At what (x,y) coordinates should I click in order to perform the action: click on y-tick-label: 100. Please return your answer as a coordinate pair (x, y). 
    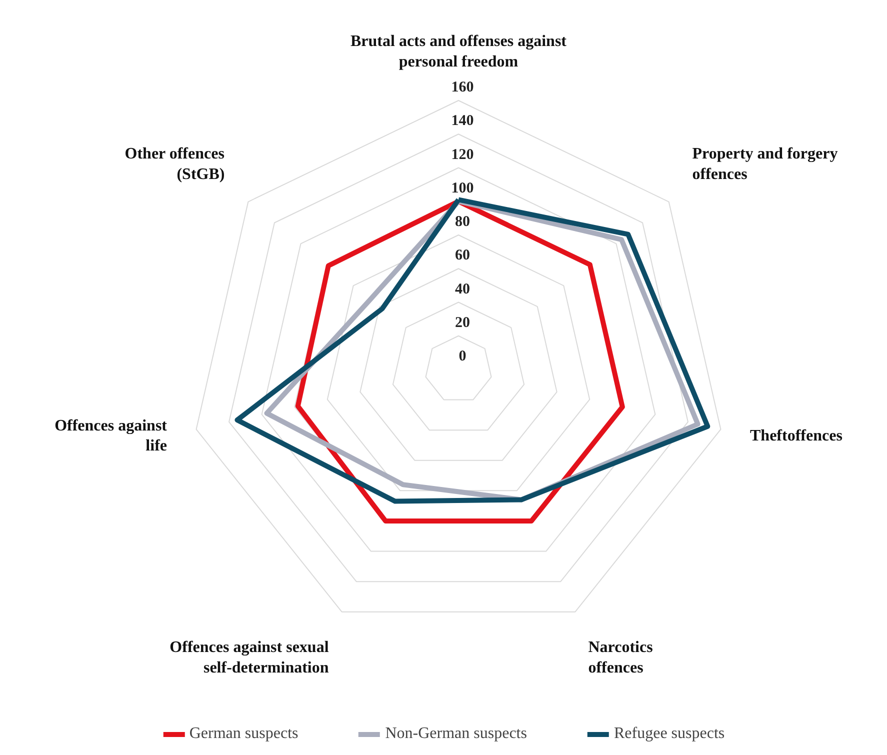
    Looking at the image, I should click on (462, 188).